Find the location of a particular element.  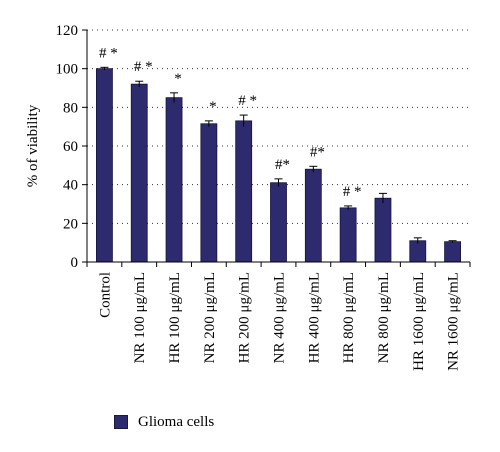

x-category-label: HR 1600 μg/mL is located at coordinates (419, 321).